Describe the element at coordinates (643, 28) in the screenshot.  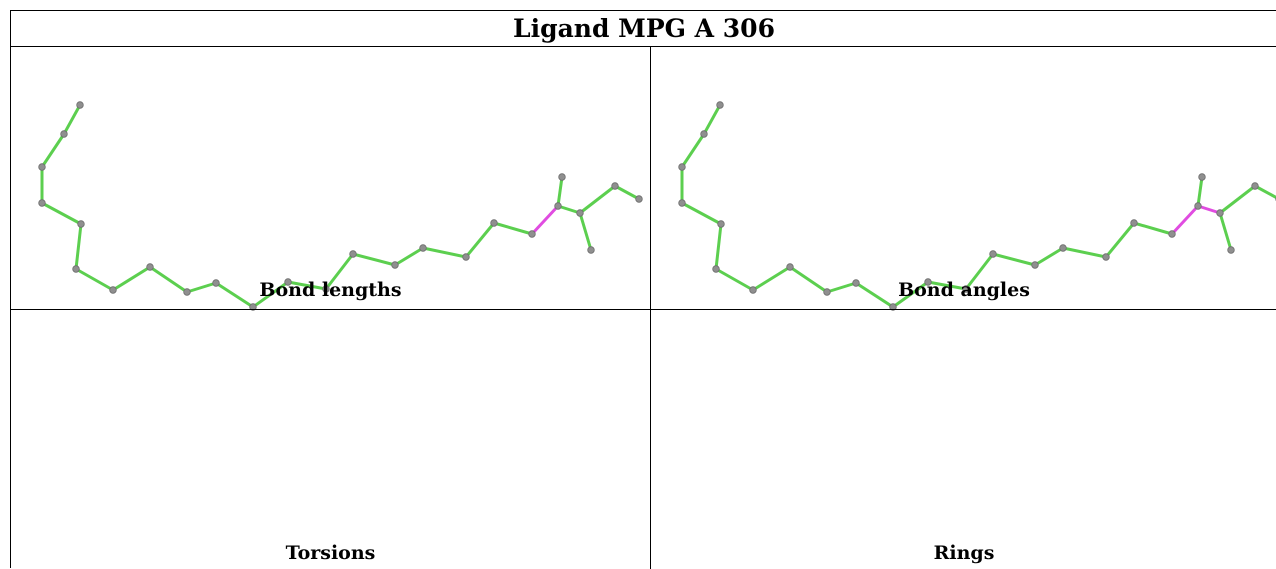
I see `ligand-title: Ligand MPG A 306` at that location.